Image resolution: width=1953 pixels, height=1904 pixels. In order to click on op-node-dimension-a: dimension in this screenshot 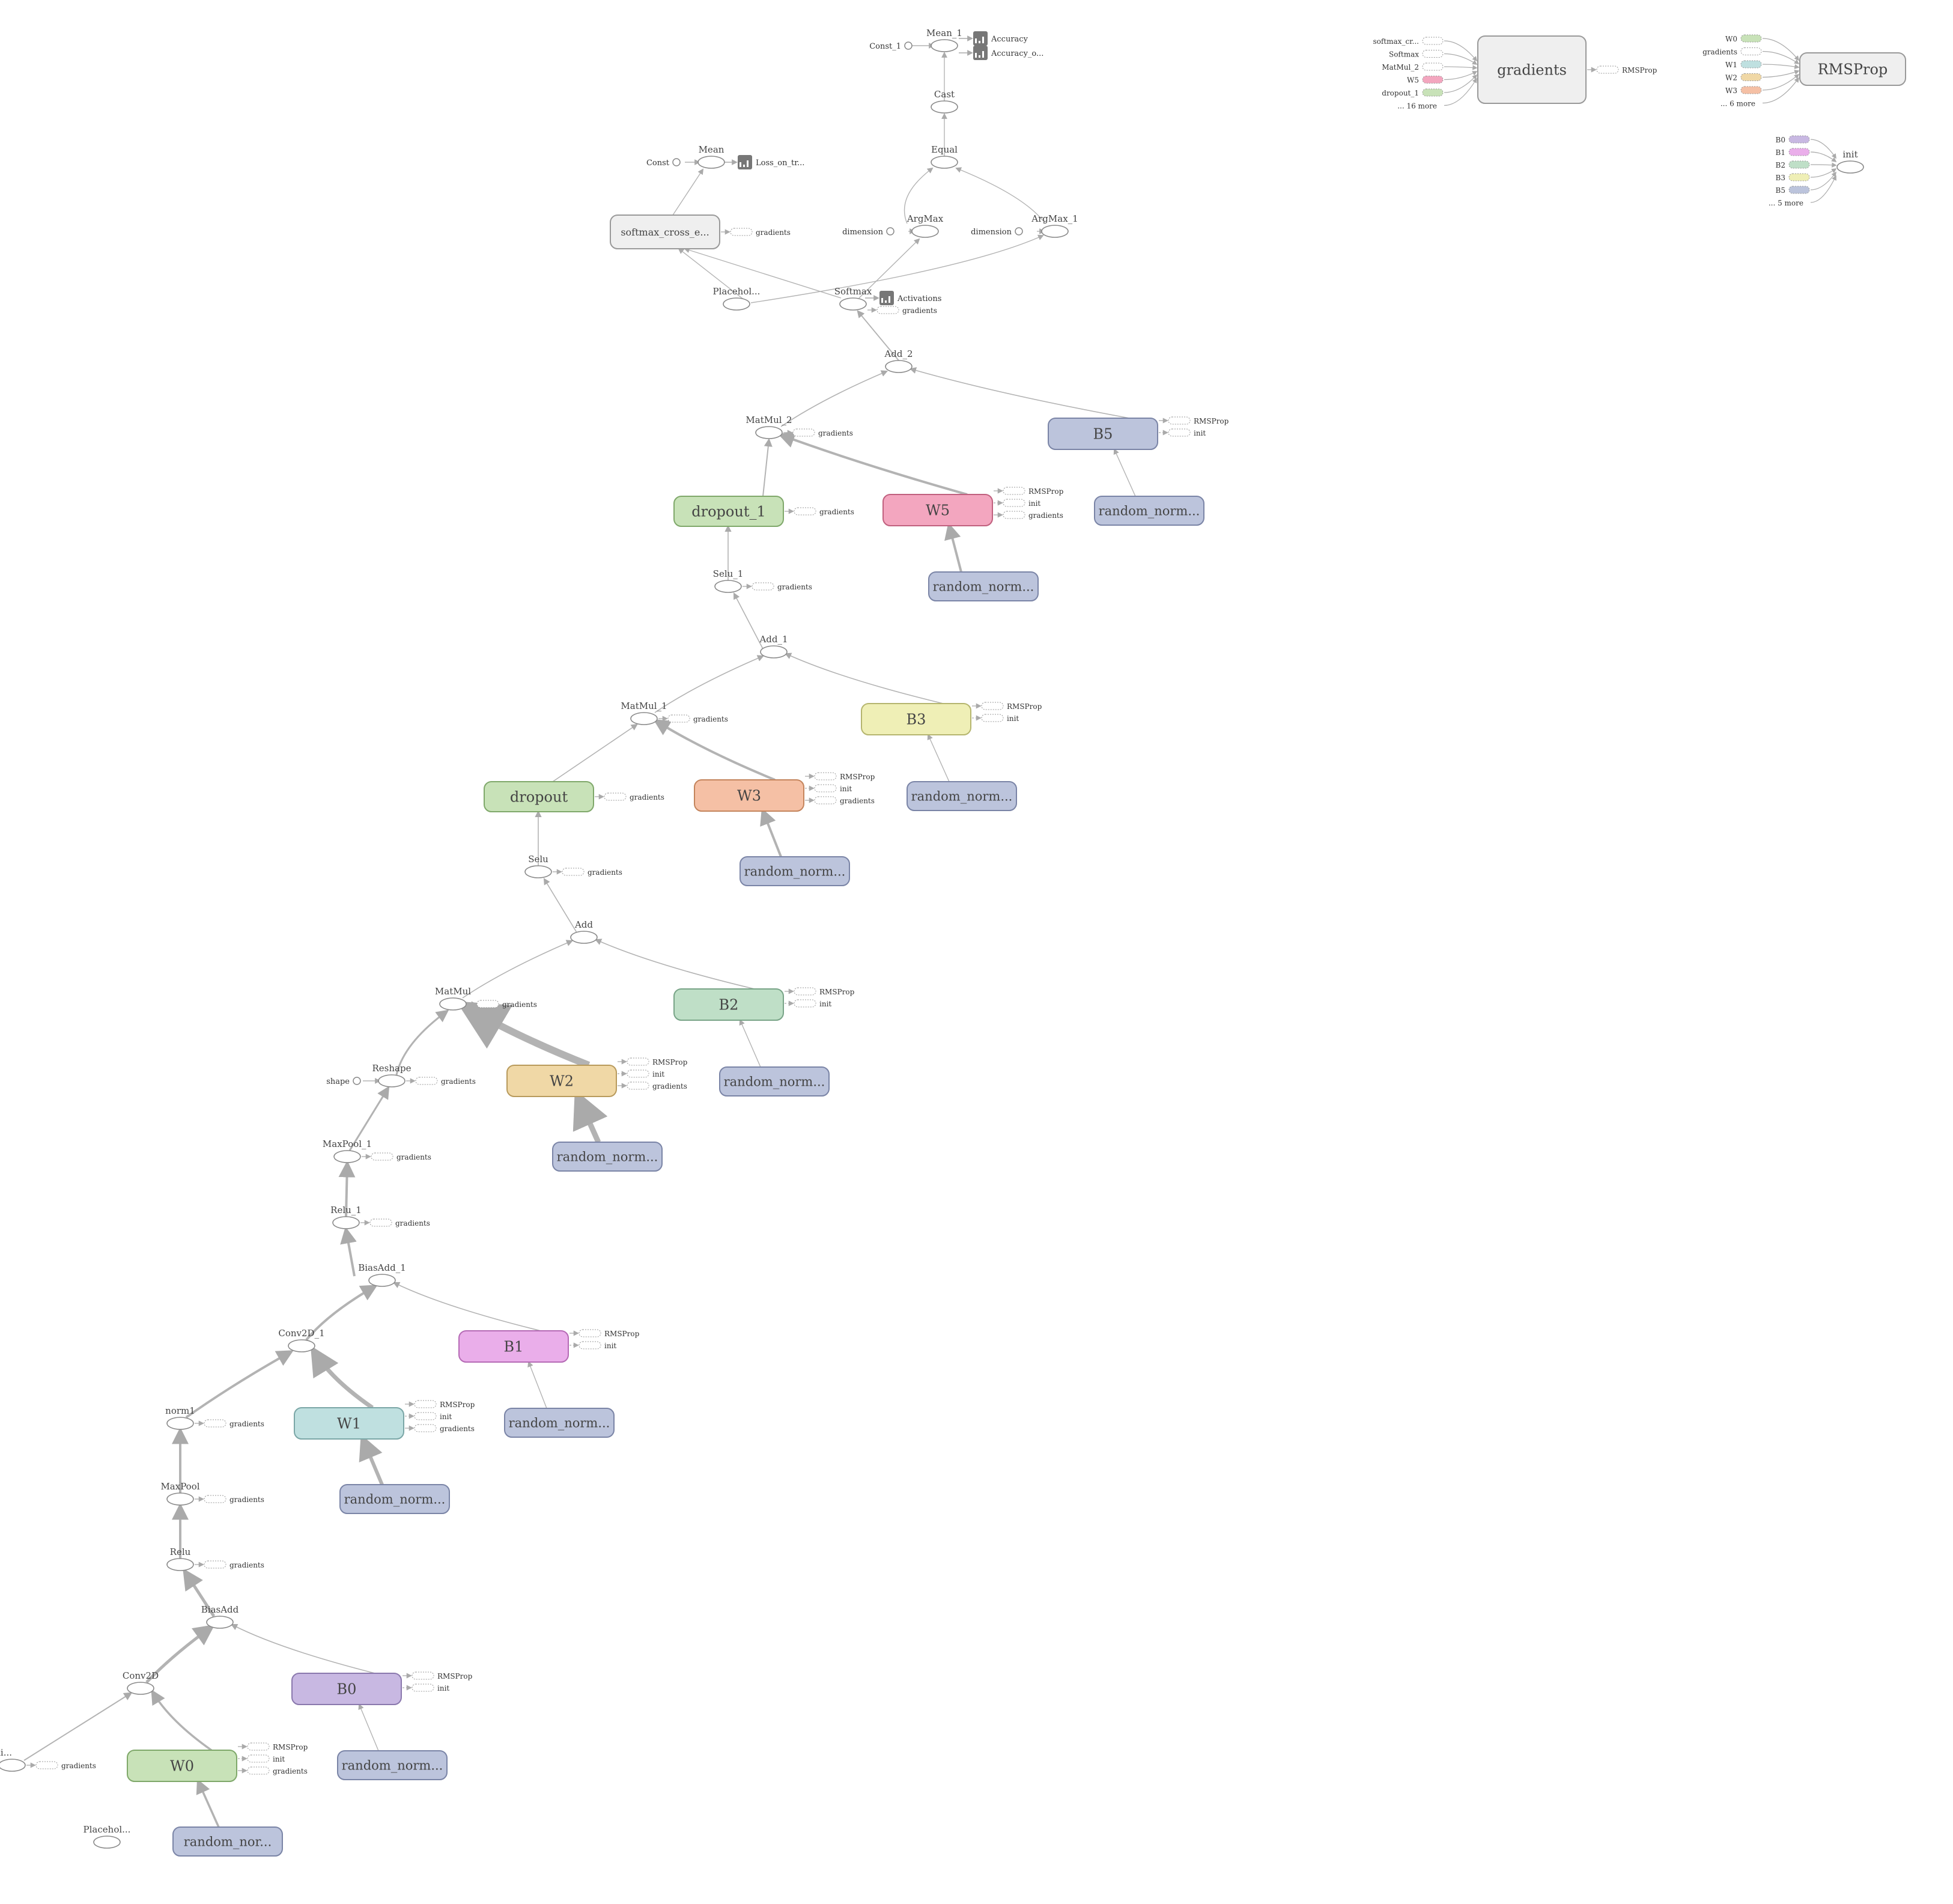, I will do `click(868, 232)`.